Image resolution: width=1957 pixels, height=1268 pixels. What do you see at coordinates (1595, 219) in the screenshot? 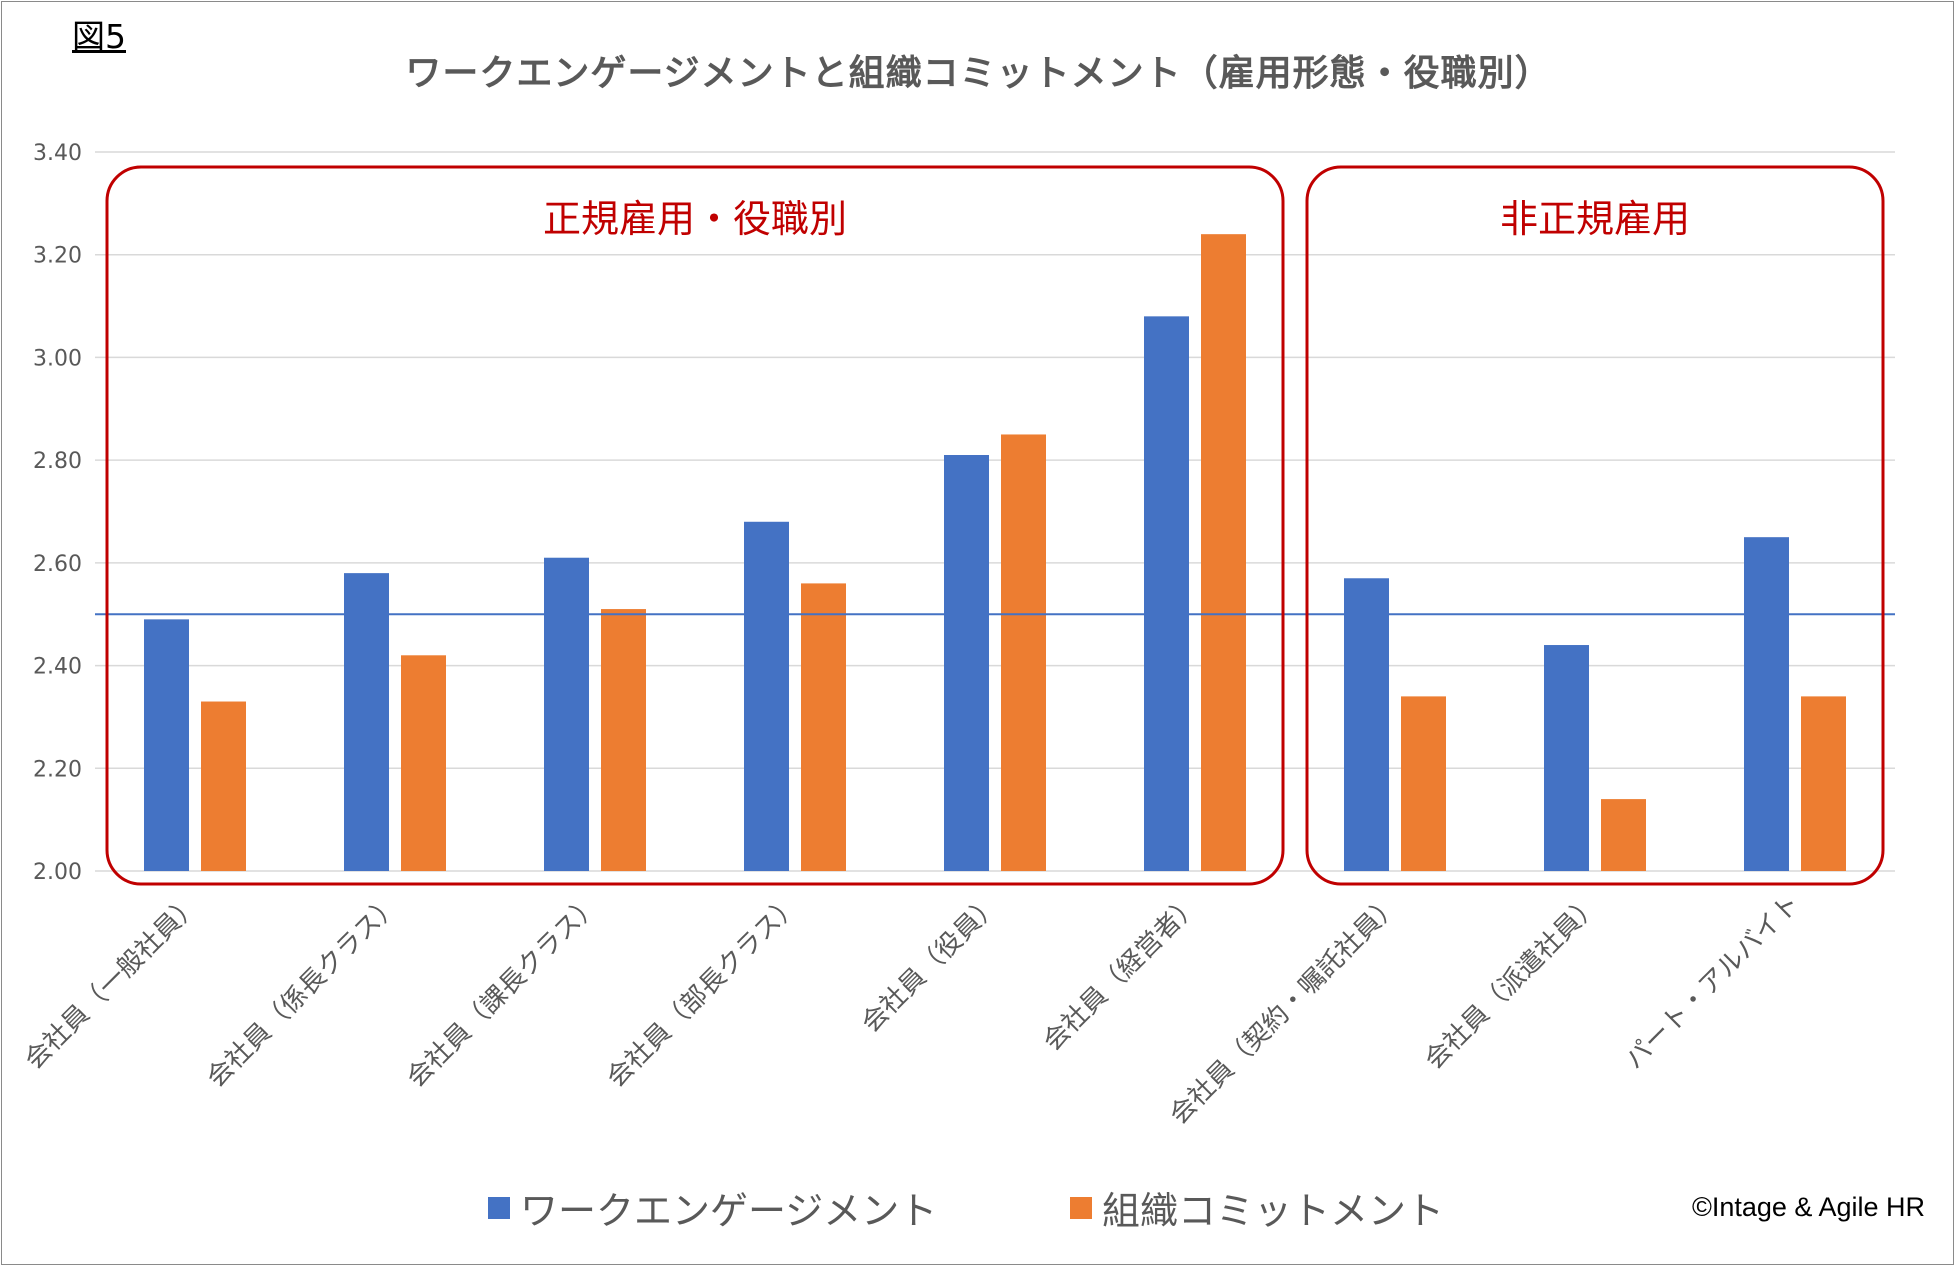
I see `group-label: 非正規雇用` at bounding box center [1595, 219].